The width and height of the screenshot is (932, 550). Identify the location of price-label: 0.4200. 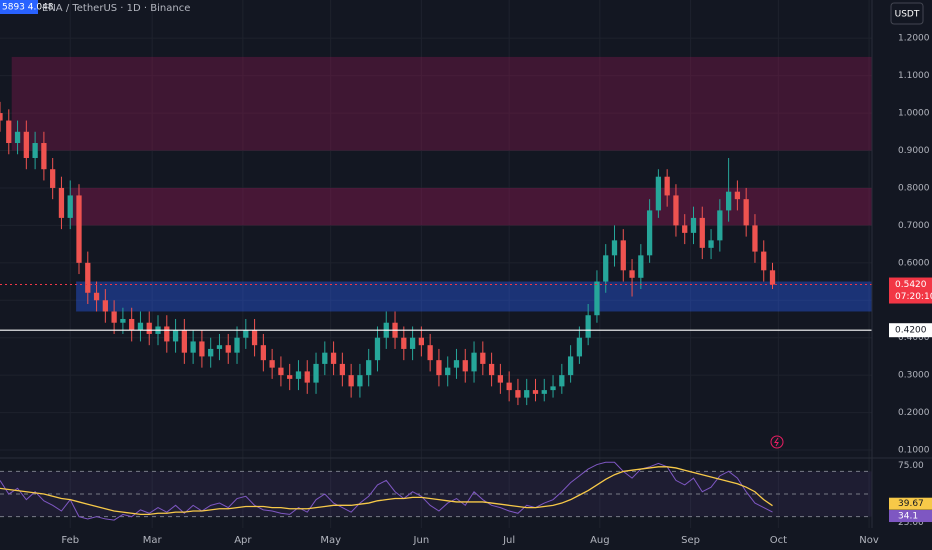
(911, 331).